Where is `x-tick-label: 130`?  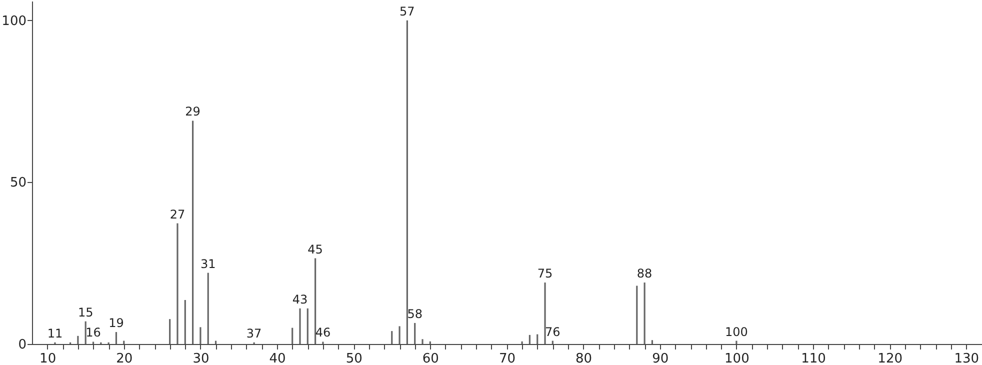 x-tick-label: 130 is located at coordinates (967, 358).